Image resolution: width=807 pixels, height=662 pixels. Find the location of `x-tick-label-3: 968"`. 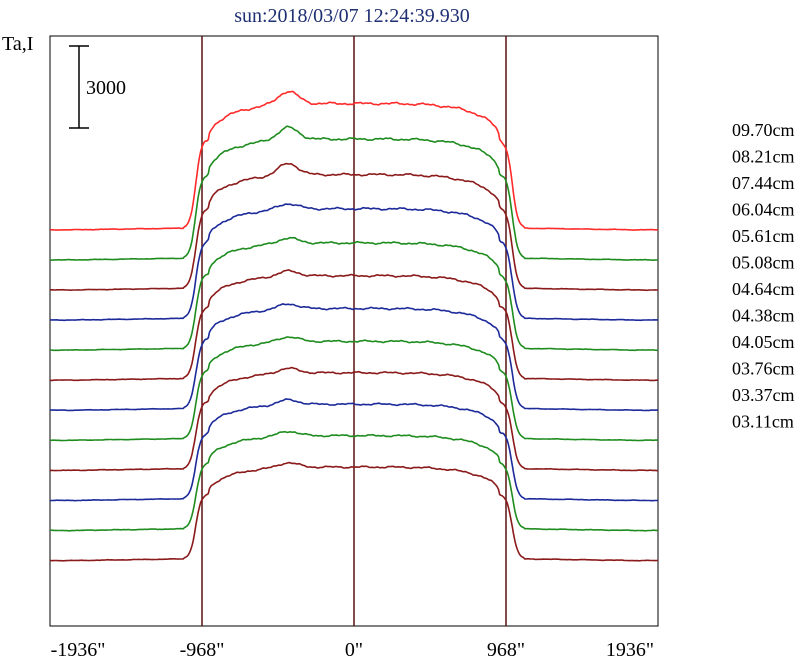

x-tick-label-3: 968" is located at coordinates (506, 650).